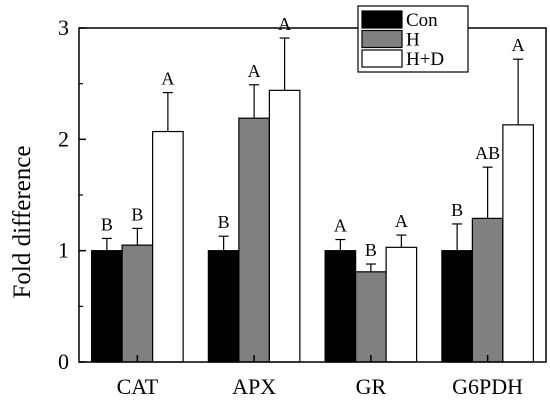  I want to click on bar-H-G6PDH, so click(487, 290).